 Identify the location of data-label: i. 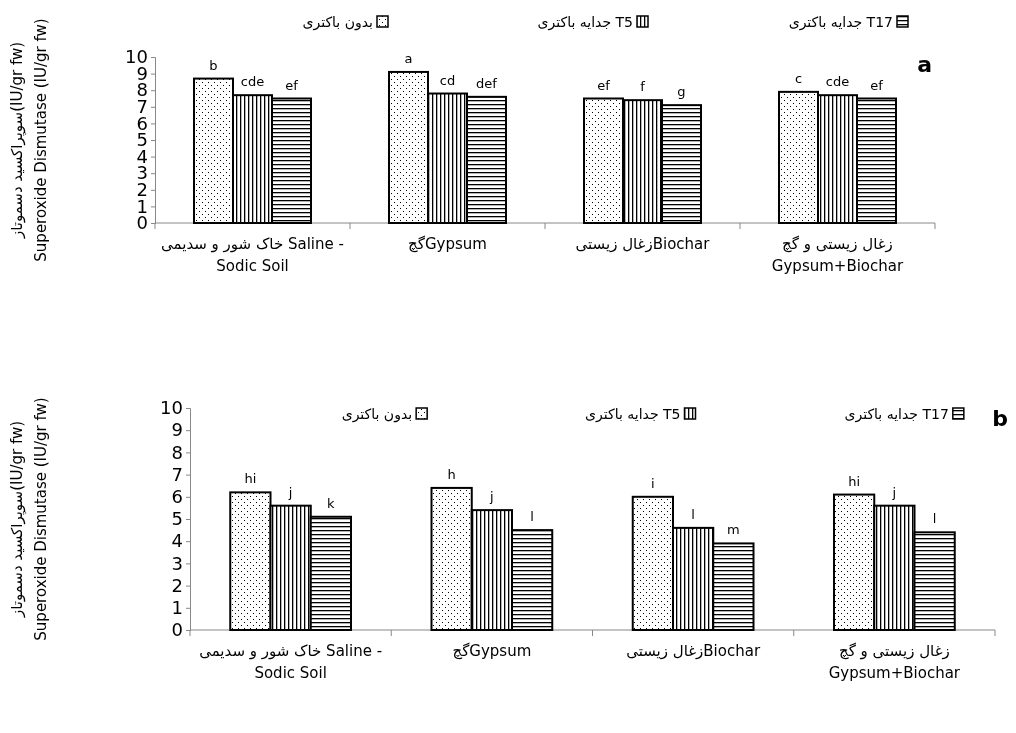
(653, 483).